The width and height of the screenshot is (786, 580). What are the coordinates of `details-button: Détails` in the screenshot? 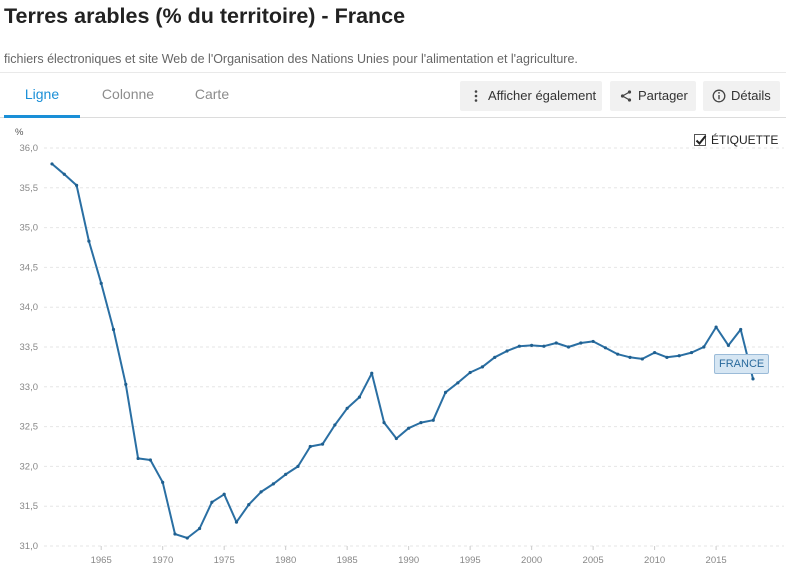 It's located at (741, 96).